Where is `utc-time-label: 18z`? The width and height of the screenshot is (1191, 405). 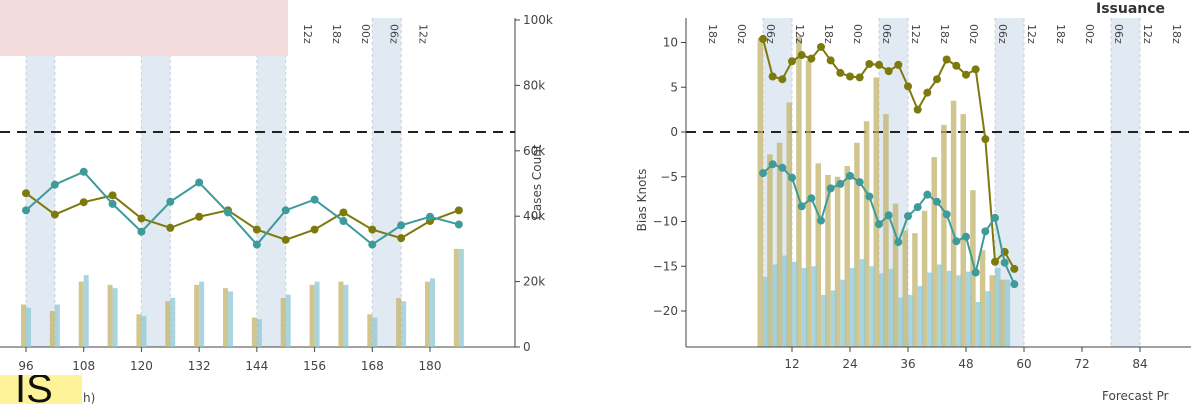 utc-time-label: 18z is located at coordinates (944, 34).